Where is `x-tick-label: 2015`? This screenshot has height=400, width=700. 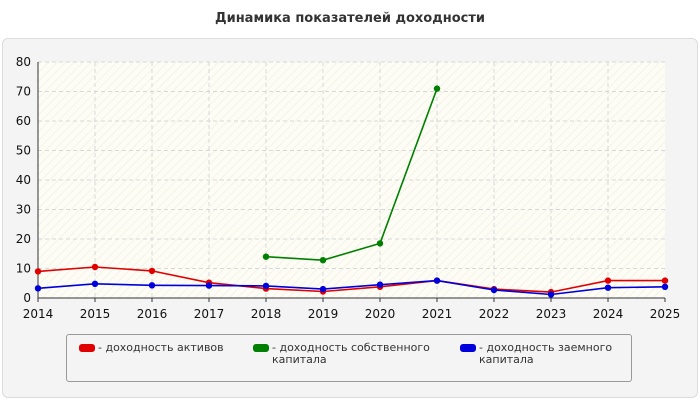 x-tick-label: 2015 is located at coordinates (95, 314).